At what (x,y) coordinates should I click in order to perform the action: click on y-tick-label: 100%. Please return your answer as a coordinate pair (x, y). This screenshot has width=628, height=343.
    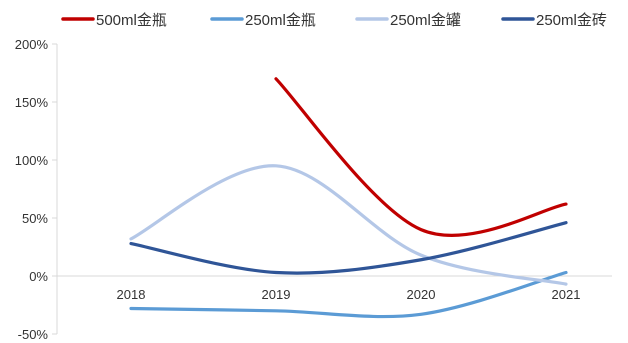
    Looking at the image, I should click on (32, 160).